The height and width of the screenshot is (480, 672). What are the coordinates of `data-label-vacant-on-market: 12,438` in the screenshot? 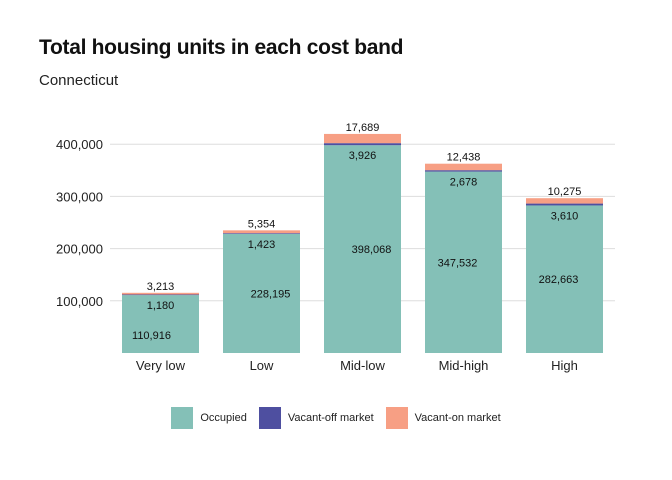 It's located at (464, 158).